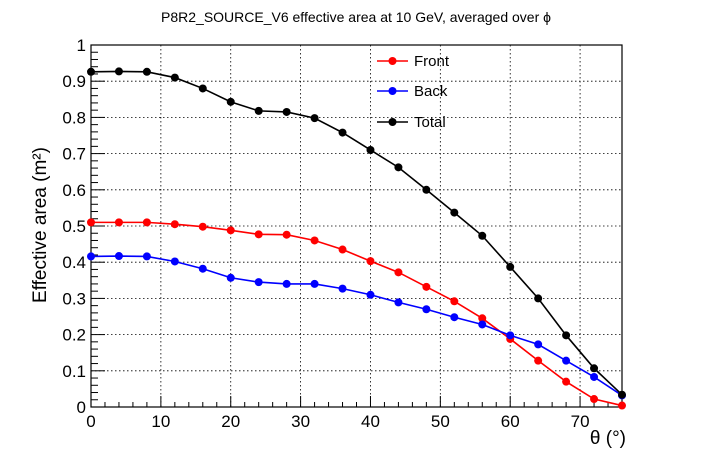  Describe the element at coordinates (300, 421) in the screenshot. I see `x-tick-label: 30` at that location.